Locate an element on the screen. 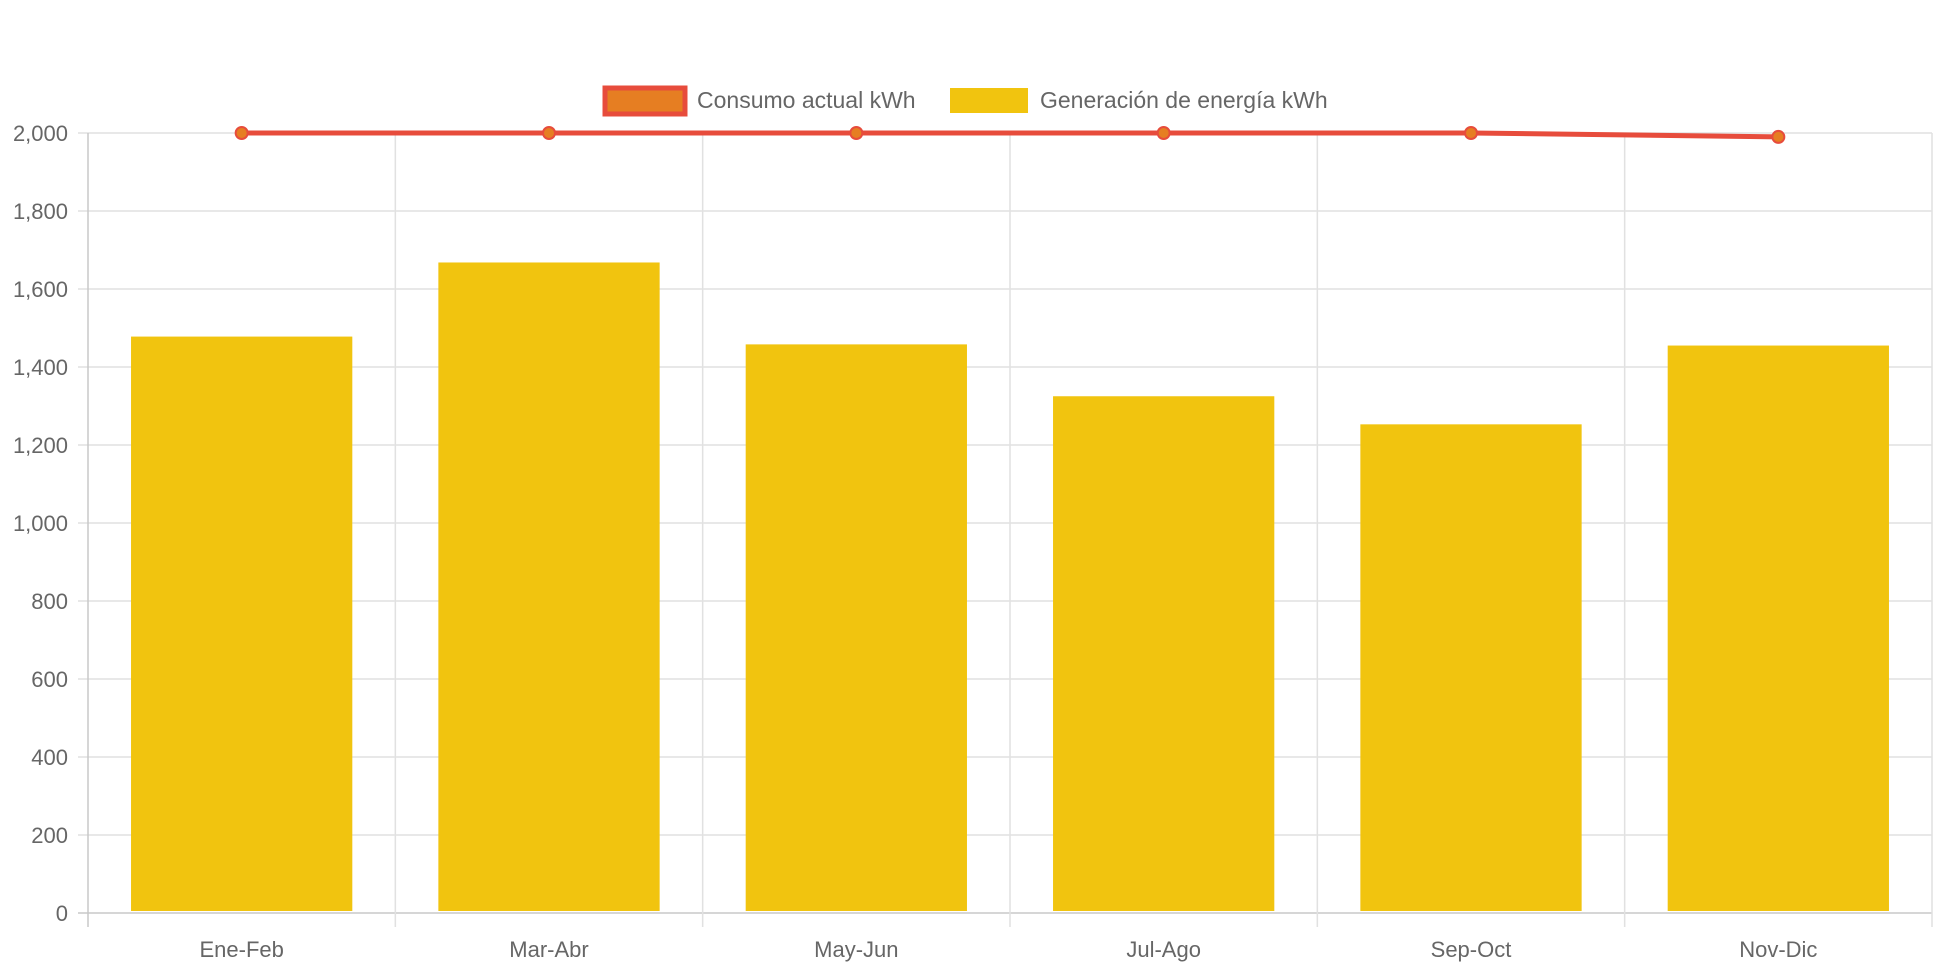 The height and width of the screenshot is (970, 1942). y-tick-label: 1,800 is located at coordinates (40, 211).